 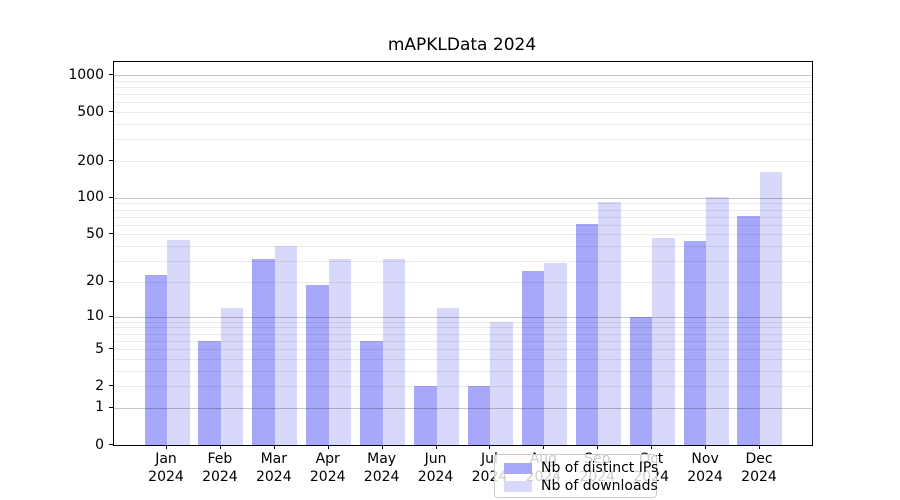 What do you see at coordinates (166, 468) in the screenshot?
I see `x-tick-label: Jan 2024` at bounding box center [166, 468].